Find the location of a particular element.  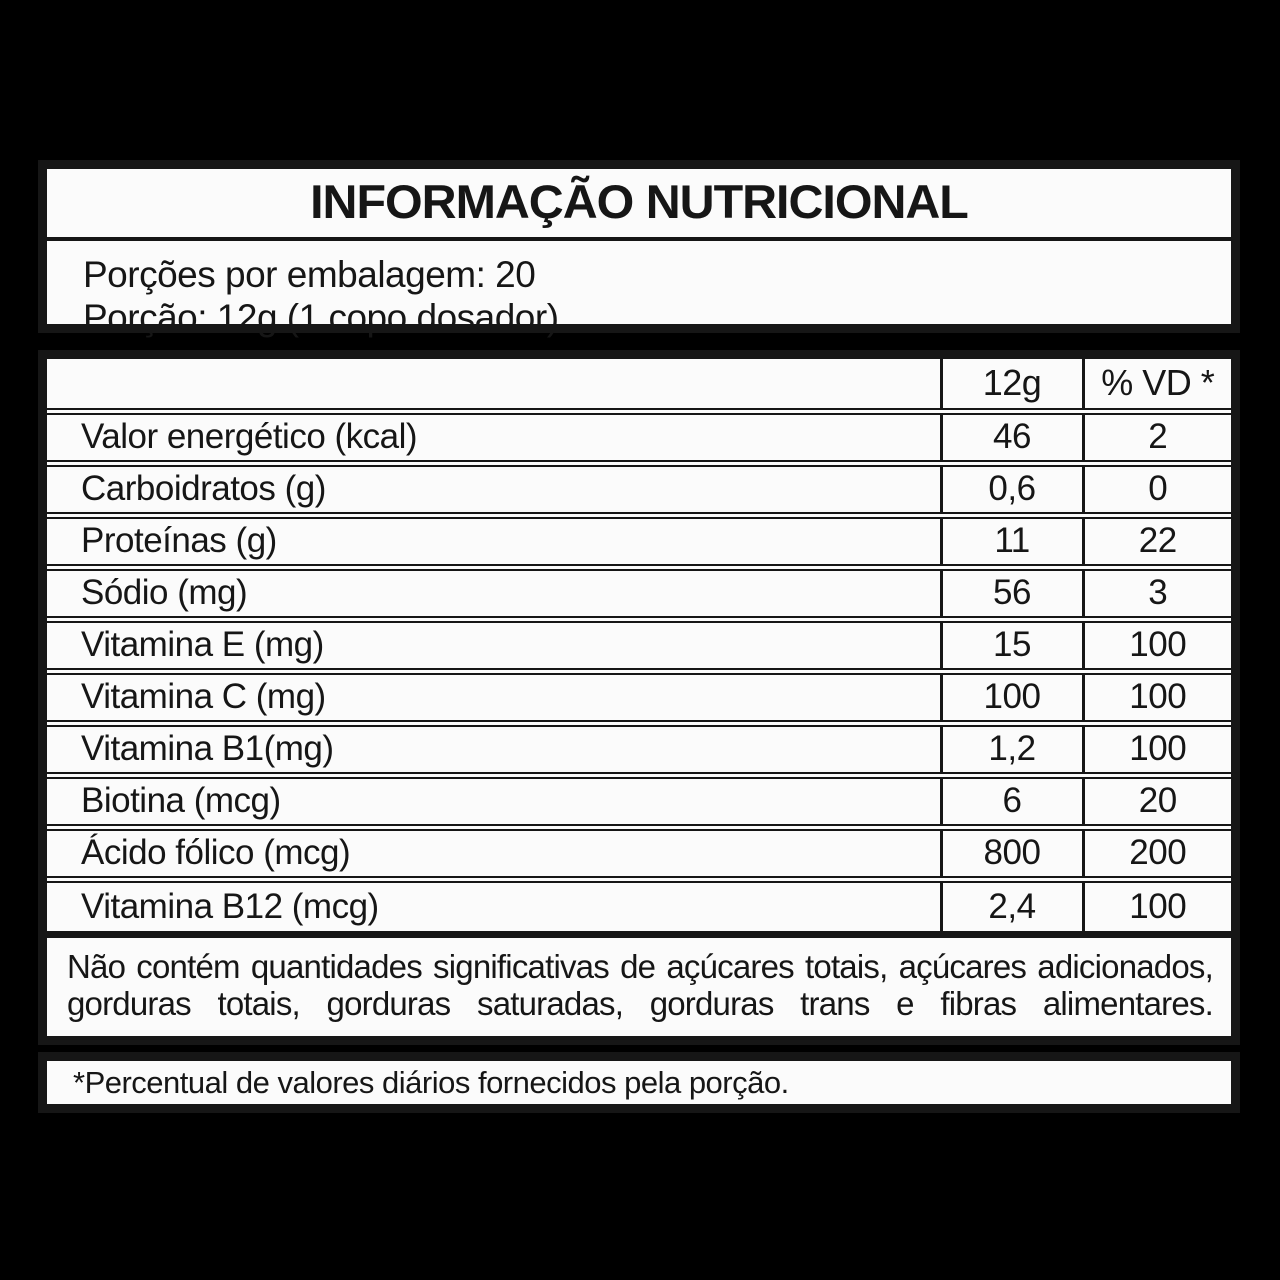

table-row: Biotina (mcg) 6 20 is located at coordinates (639, 799).